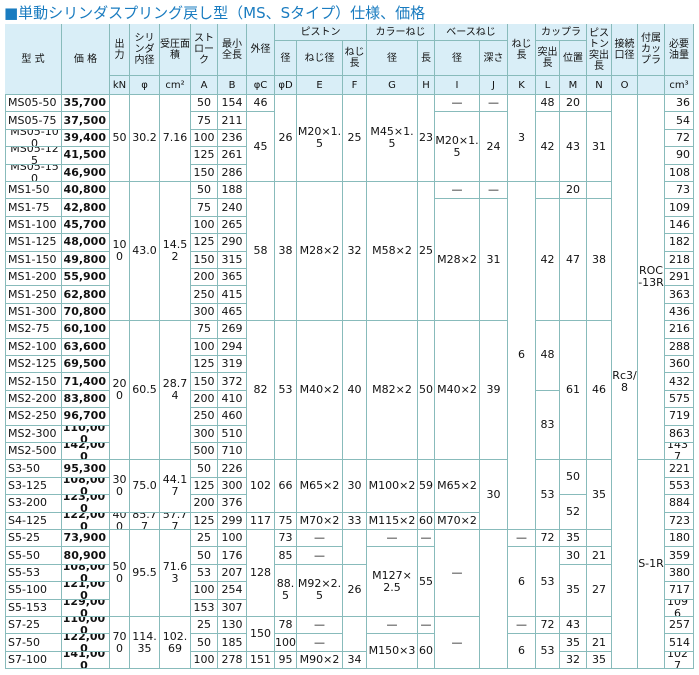  I want to click on table-cell: MS05-125, so click(33, 156).